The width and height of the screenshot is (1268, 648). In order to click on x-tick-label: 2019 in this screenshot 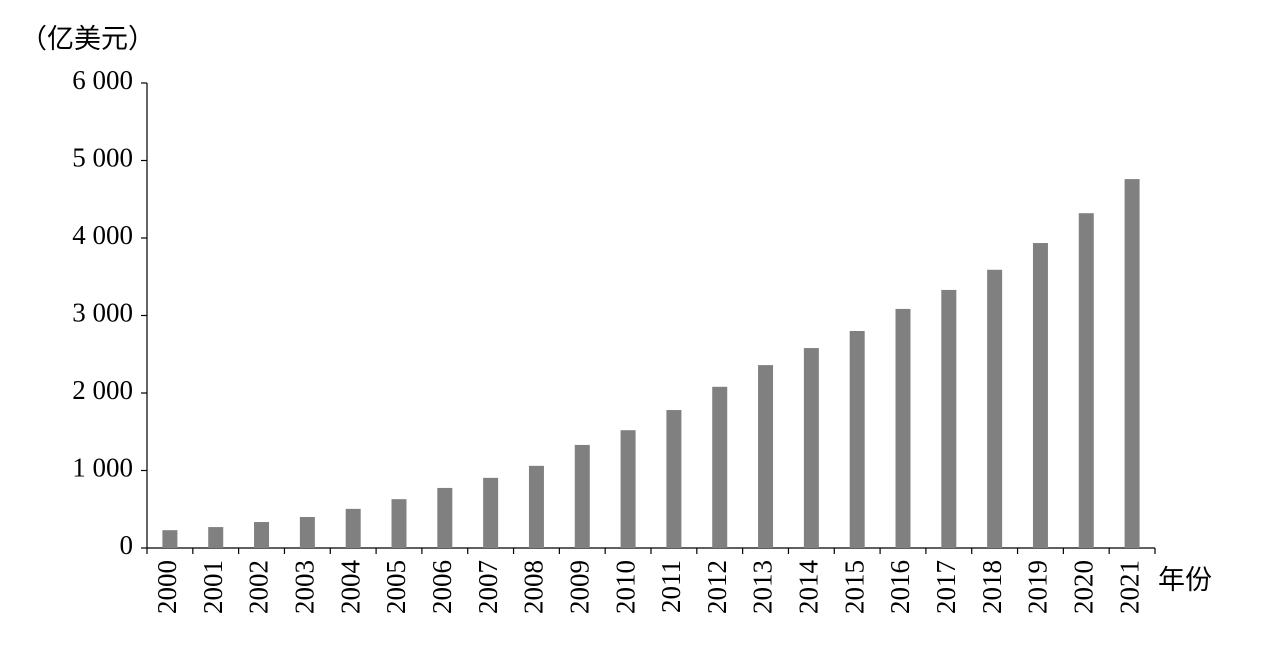, I will do `click(1038, 587)`.